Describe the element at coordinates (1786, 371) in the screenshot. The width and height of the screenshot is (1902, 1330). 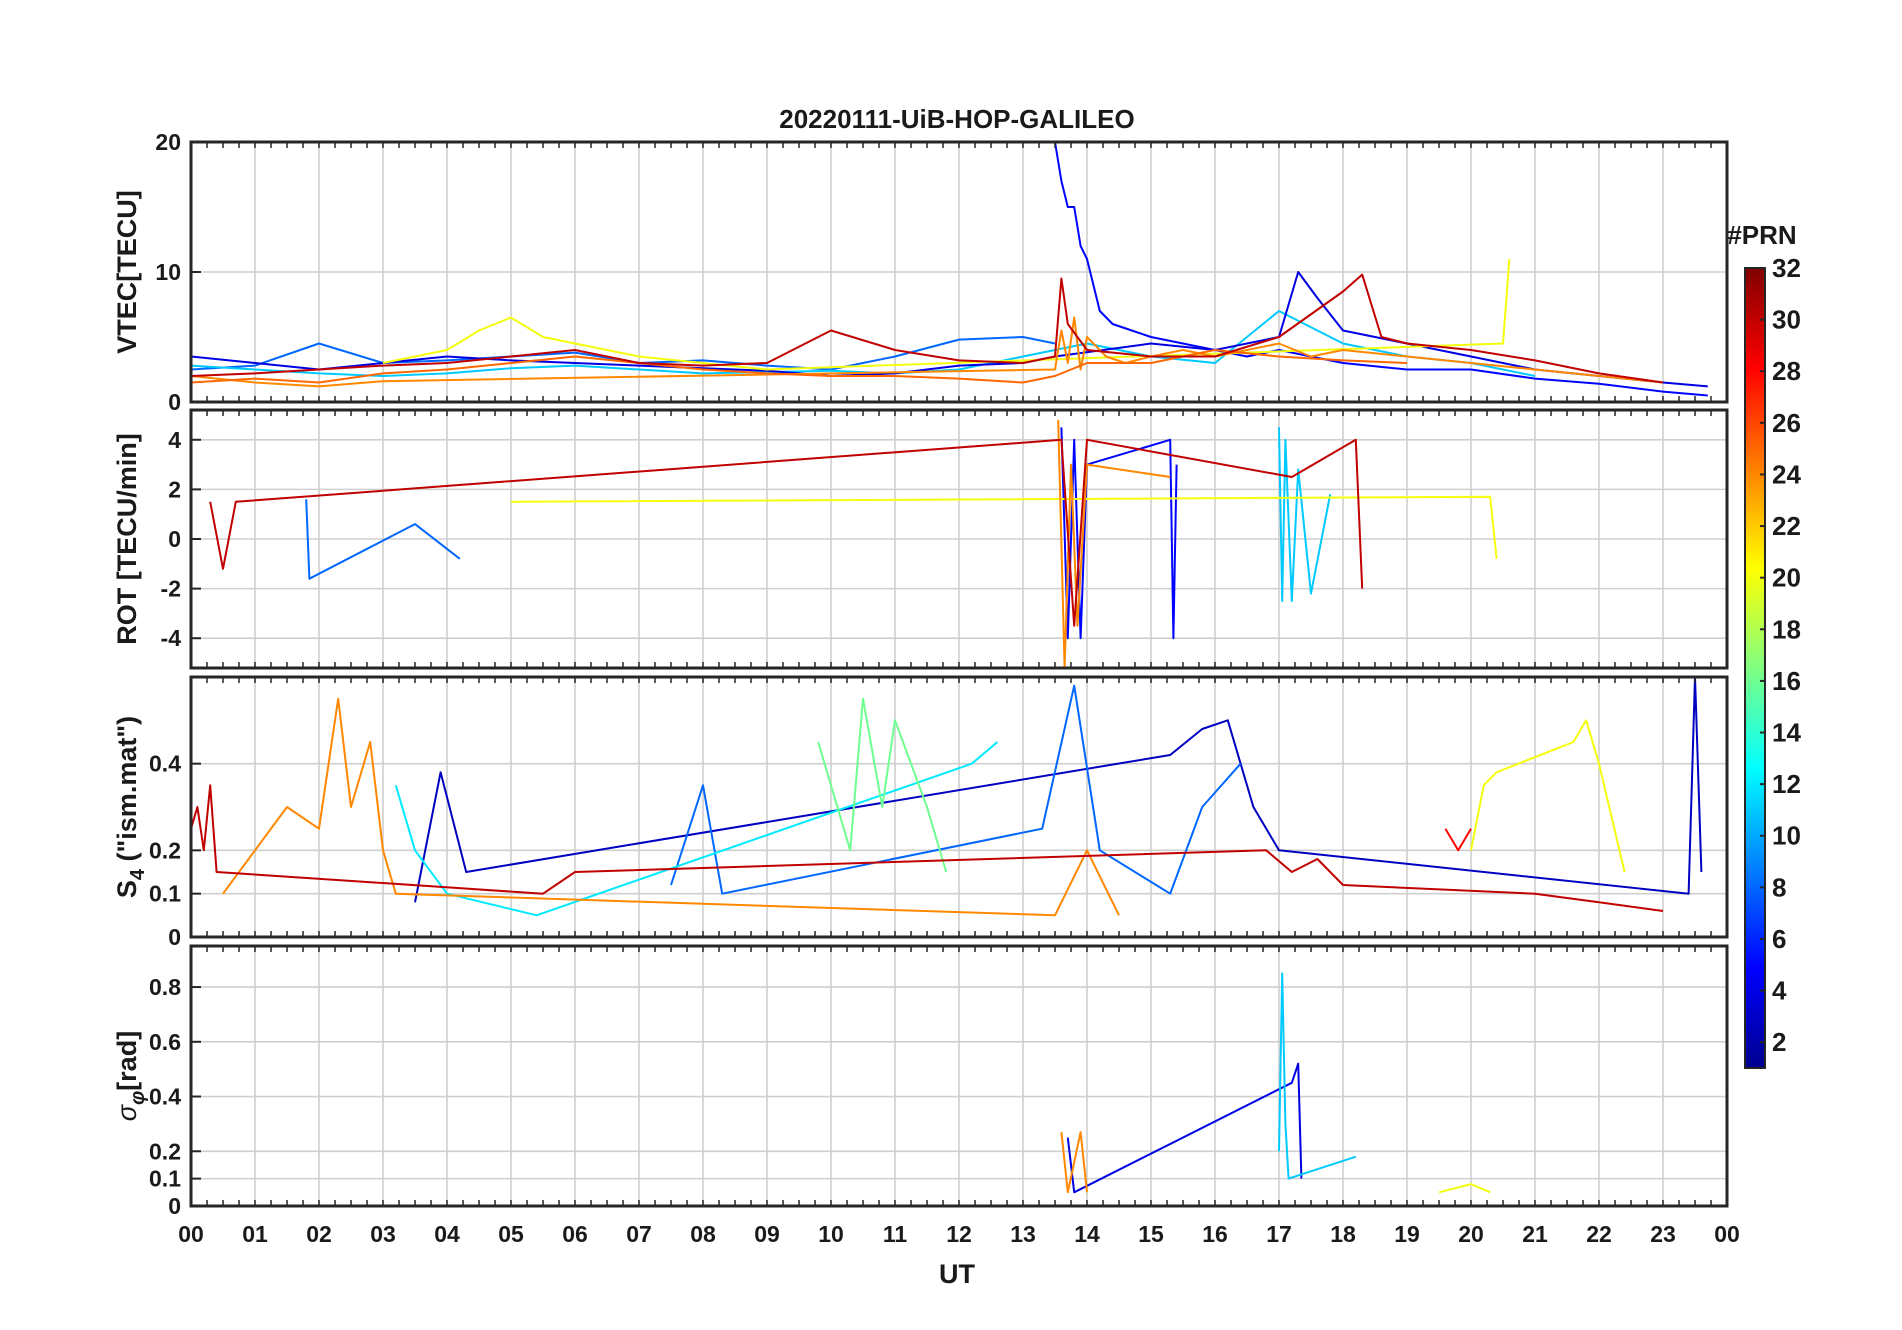
I see `colorbar-tick-label: 28` at that location.